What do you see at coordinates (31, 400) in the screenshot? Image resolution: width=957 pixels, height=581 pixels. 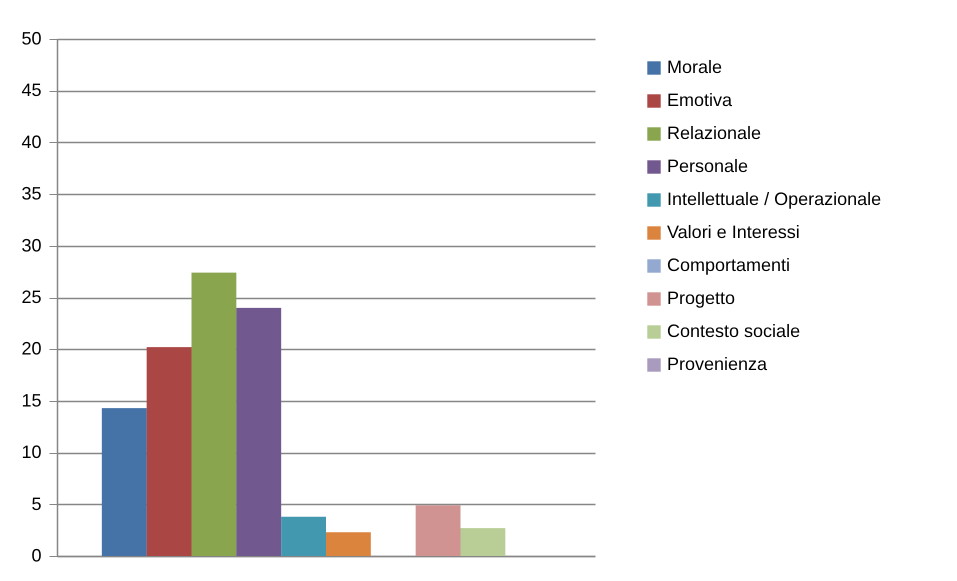 I see `y-tick-label: 15` at bounding box center [31, 400].